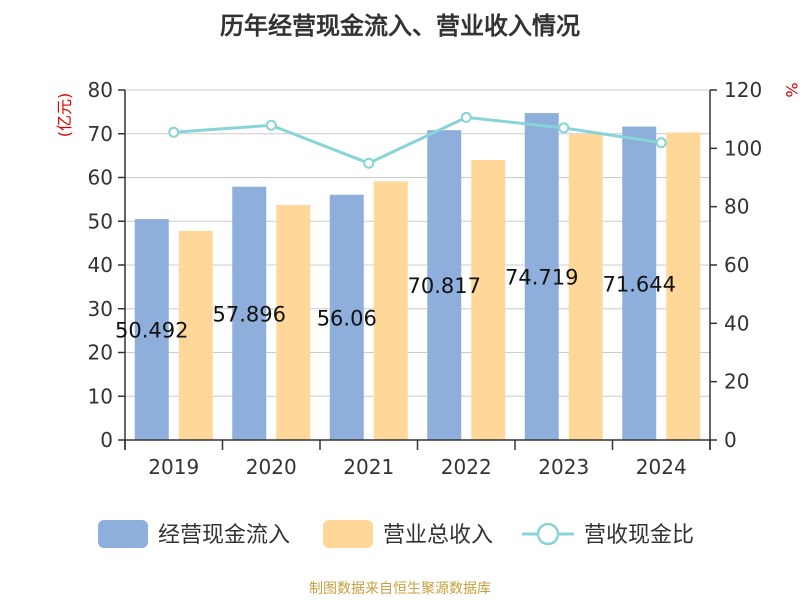 The height and width of the screenshot is (600, 800). I want to click on right-tick-label: 100, so click(743, 148).